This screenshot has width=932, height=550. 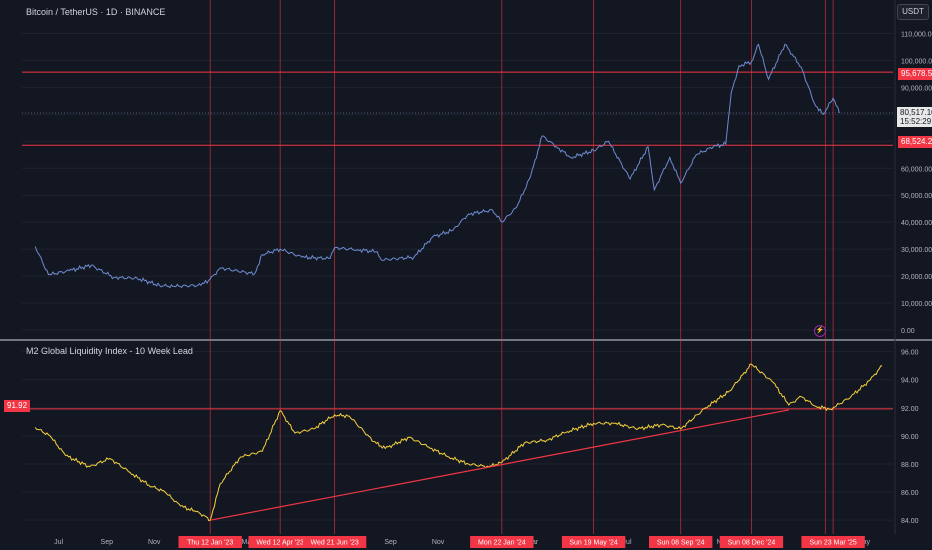 What do you see at coordinates (916, 112) in the screenshot?
I see `current-price: 80,517.10` at bounding box center [916, 112].